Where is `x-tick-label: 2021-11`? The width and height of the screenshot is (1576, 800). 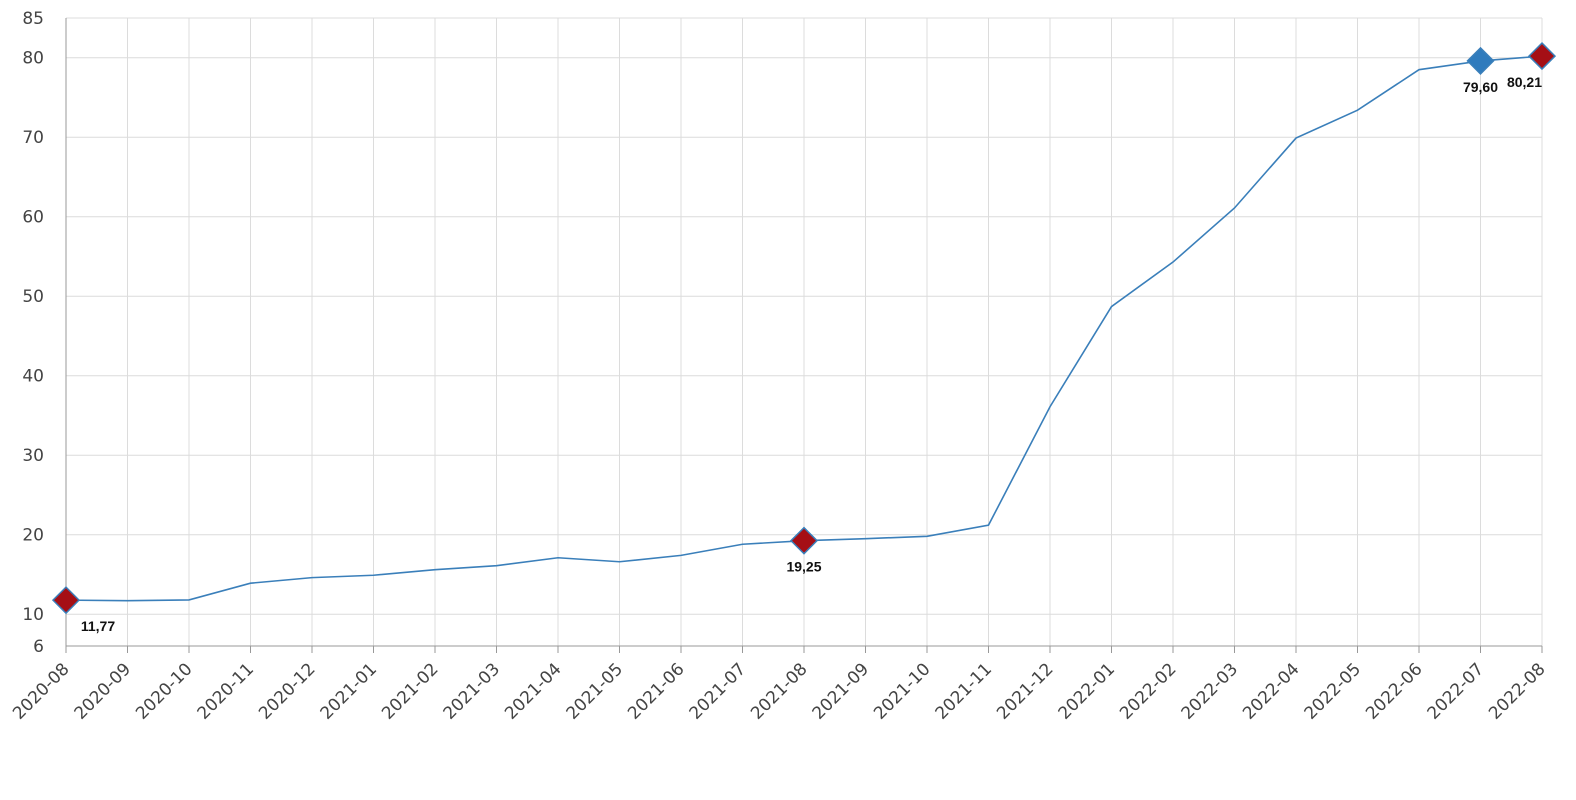
x-tick-label: 2021-11 is located at coordinates (964, 691).